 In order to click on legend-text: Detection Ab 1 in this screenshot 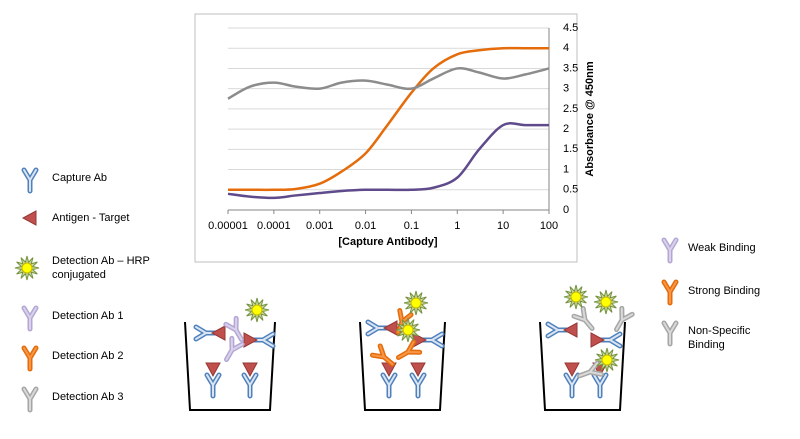, I will do `click(88, 316)`.